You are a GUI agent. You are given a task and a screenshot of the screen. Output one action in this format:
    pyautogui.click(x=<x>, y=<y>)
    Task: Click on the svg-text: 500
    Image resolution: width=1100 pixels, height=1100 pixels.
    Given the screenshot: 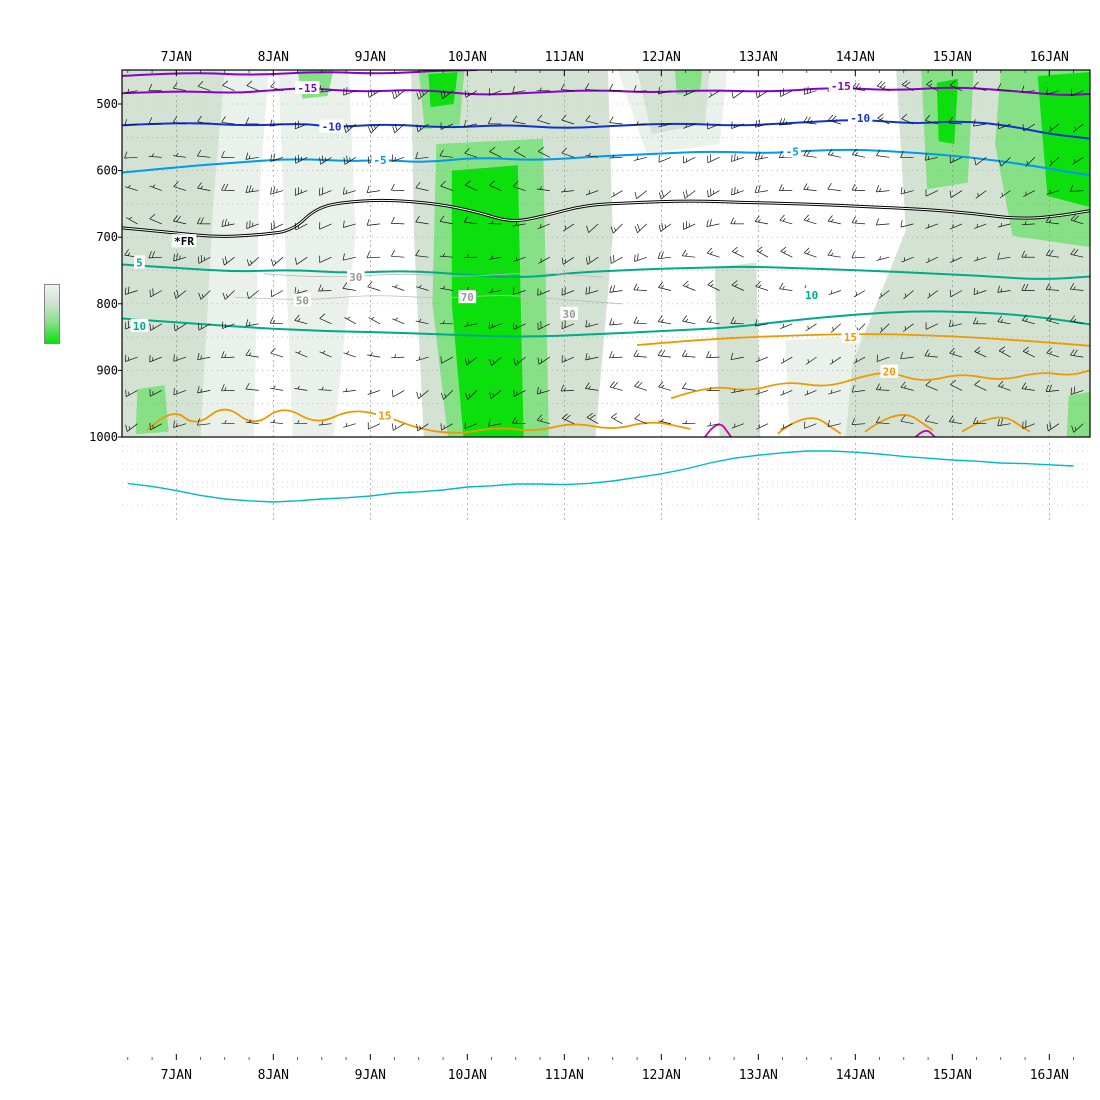 What is the action you would take?
    pyautogui.click(x=107, y=104)
    